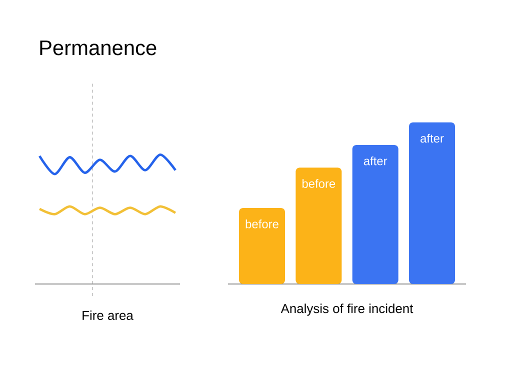 The height and width of the screenshot is (370, 511). I want to click on x-axis-title: Analysis of fire incident, so click(347, 310).